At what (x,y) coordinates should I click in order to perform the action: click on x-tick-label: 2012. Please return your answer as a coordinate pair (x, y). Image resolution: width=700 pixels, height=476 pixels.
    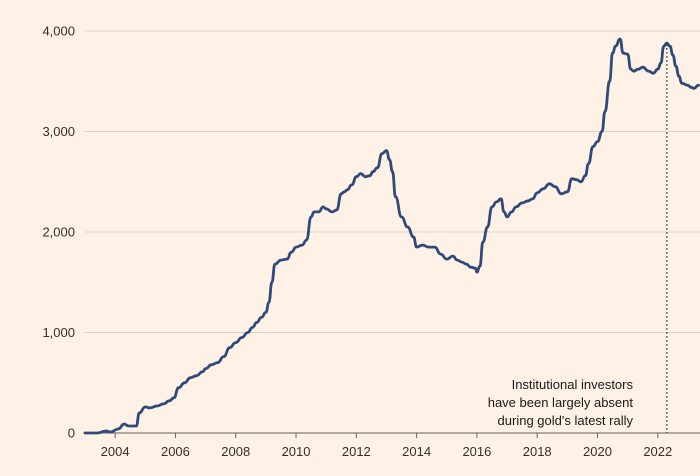
    Looking at the image, I should click on (356, 451).